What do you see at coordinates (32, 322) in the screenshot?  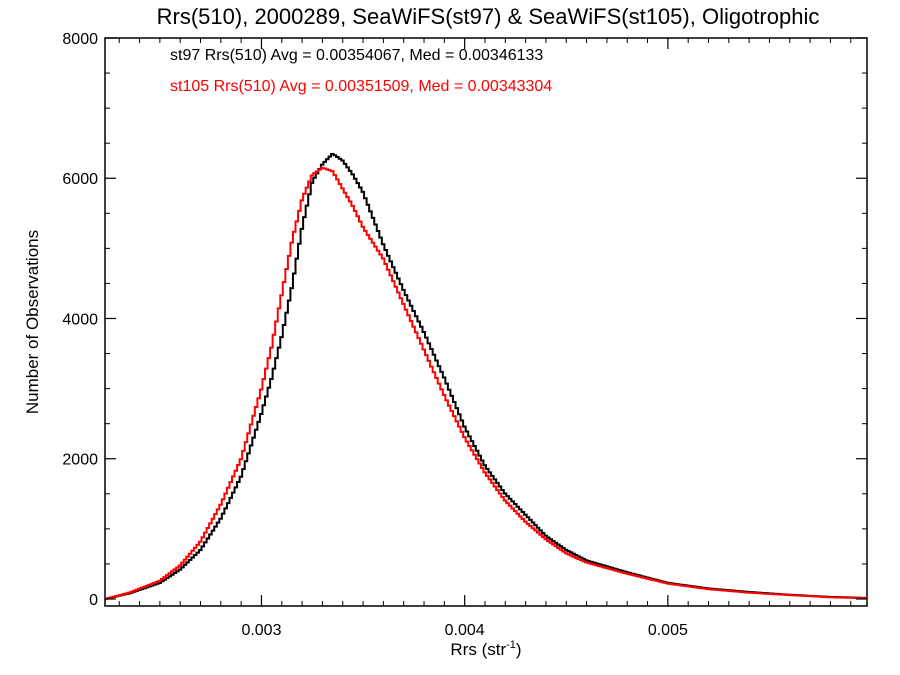 I see `y-axis-label: Number of Observations` at bounding box center [32, 322].